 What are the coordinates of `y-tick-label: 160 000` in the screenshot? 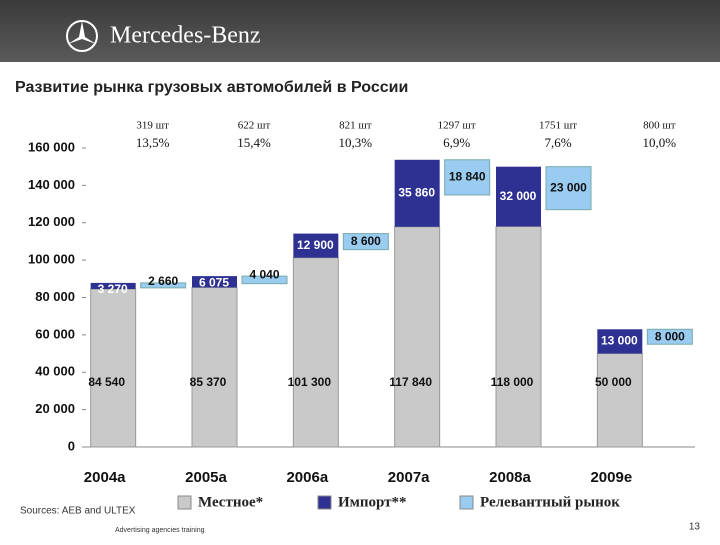 It's located at (51, 146).